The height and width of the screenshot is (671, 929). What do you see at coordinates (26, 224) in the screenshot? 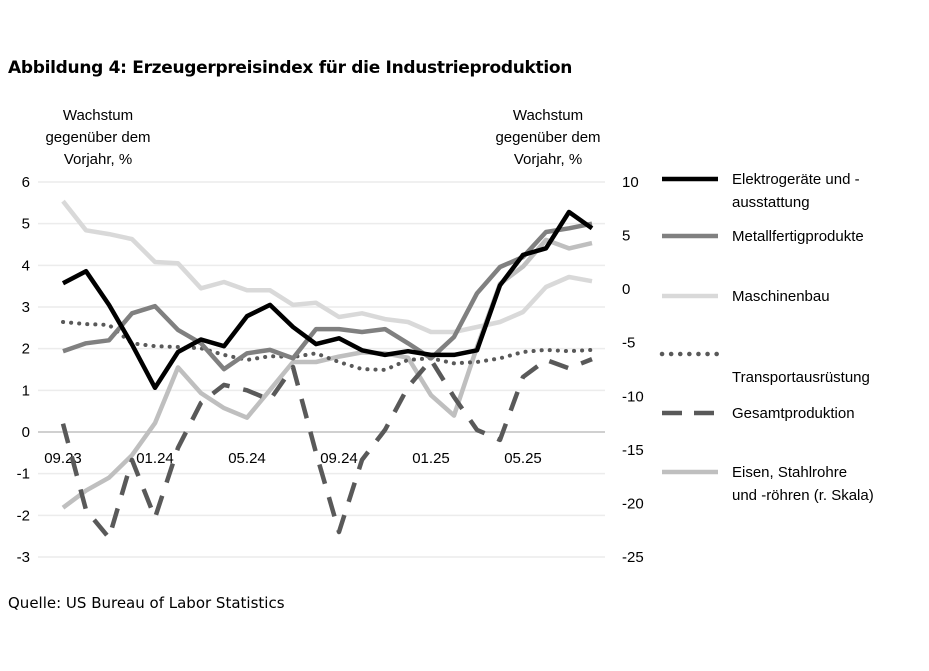
I see `y-tick-left: 5` at bounding box center [26, 224].